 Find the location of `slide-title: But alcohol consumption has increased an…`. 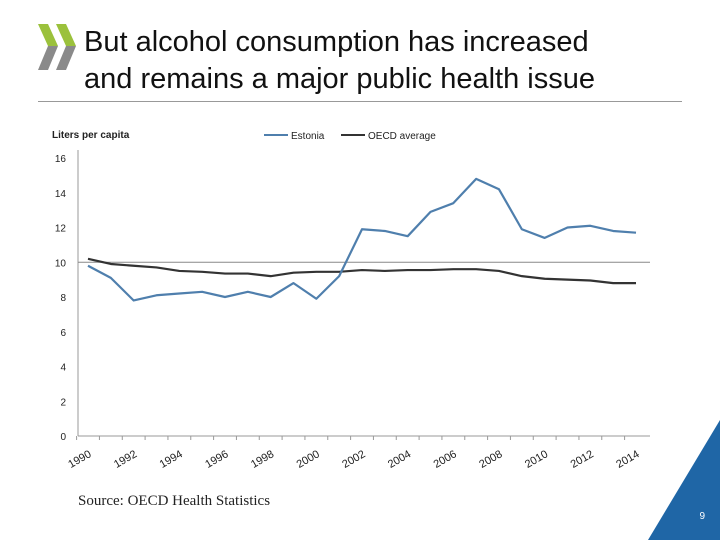

slide-title: But alcohol consumption has increased an… is located at coordinates (339, 61).